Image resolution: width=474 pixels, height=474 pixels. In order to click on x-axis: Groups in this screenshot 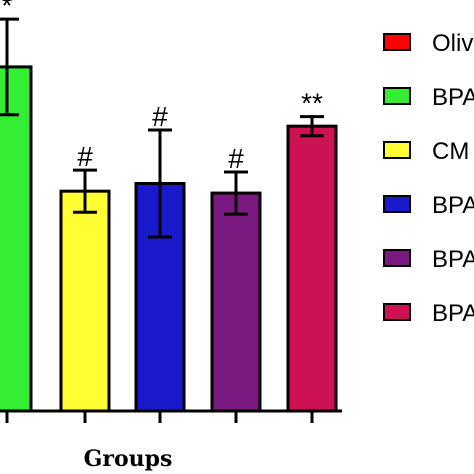, I will do `click(171, 440)`.